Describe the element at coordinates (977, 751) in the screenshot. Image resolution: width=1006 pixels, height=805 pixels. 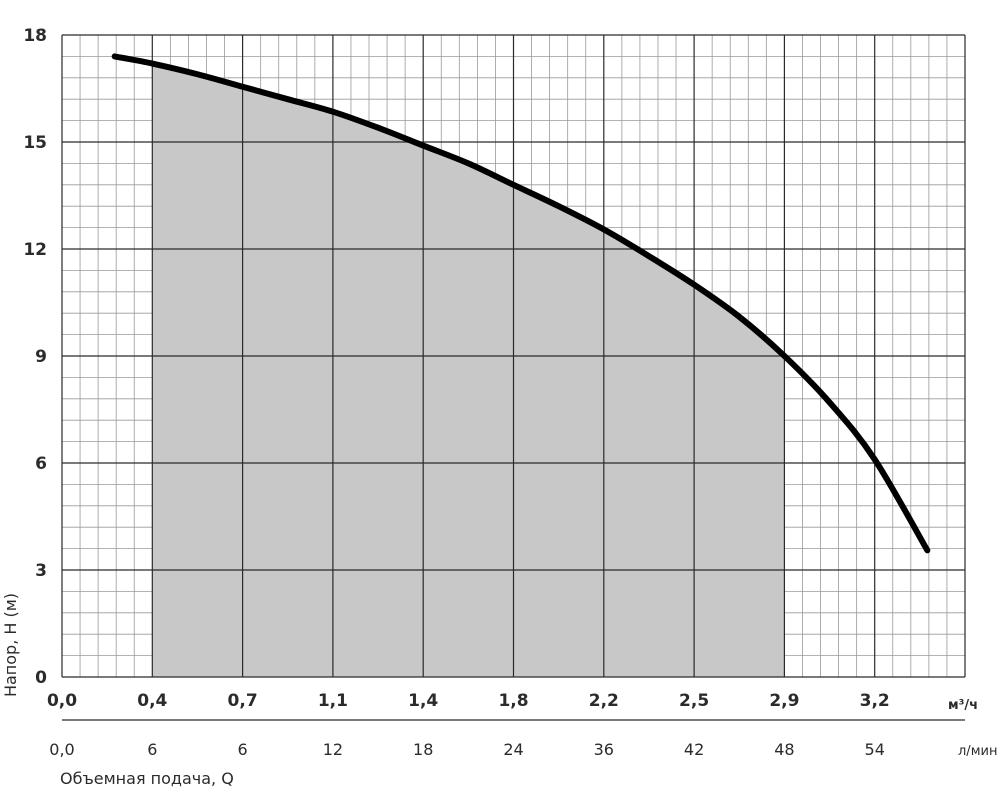
I see `x-unit-lmin: л/мин` at that location.